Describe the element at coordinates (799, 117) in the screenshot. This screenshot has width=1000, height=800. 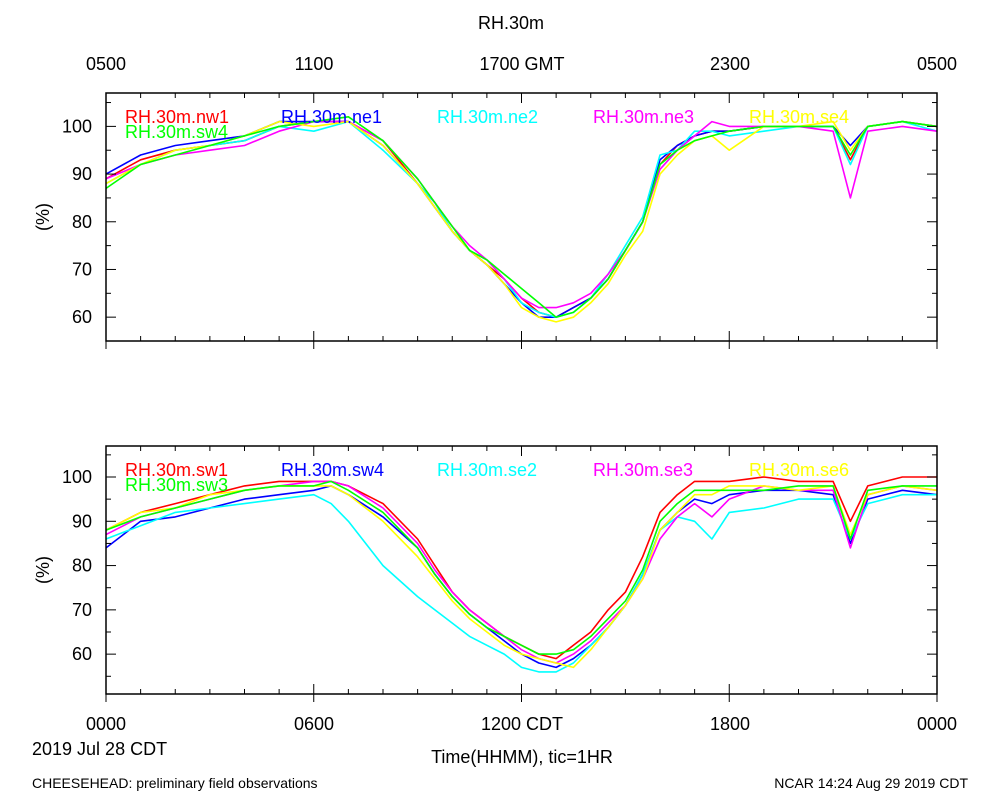
I see `legend-entry: RH.30m.se4` at that location.